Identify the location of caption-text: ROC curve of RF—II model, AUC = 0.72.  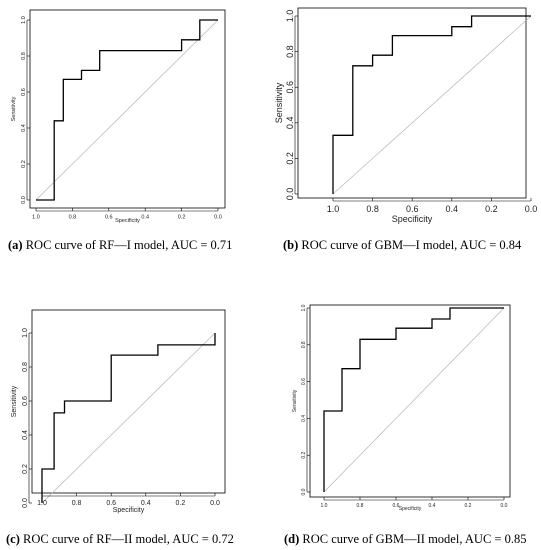
(126, 539).